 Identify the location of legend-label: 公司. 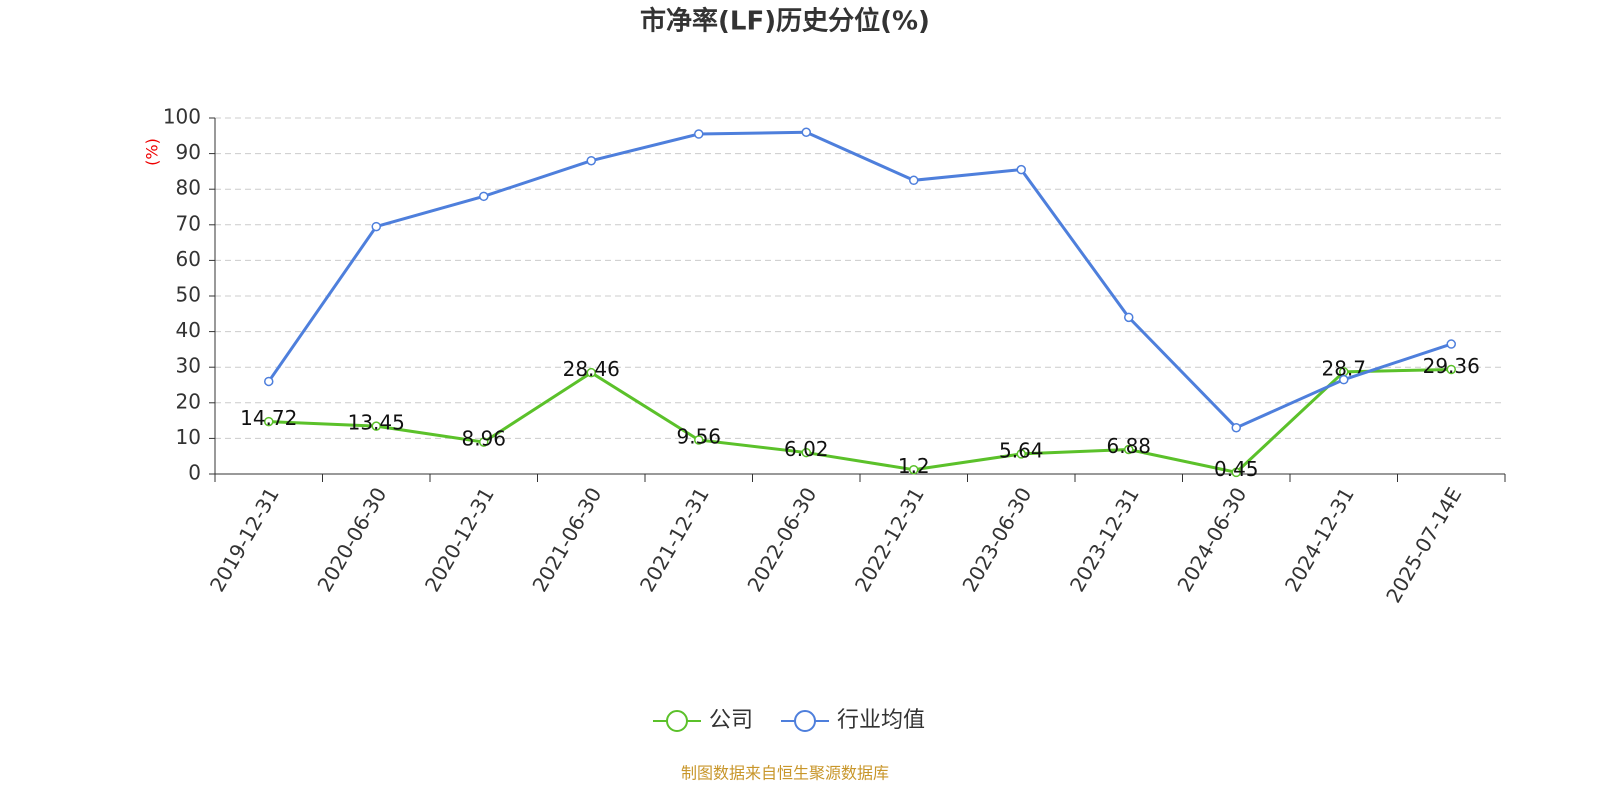
(731, 720).